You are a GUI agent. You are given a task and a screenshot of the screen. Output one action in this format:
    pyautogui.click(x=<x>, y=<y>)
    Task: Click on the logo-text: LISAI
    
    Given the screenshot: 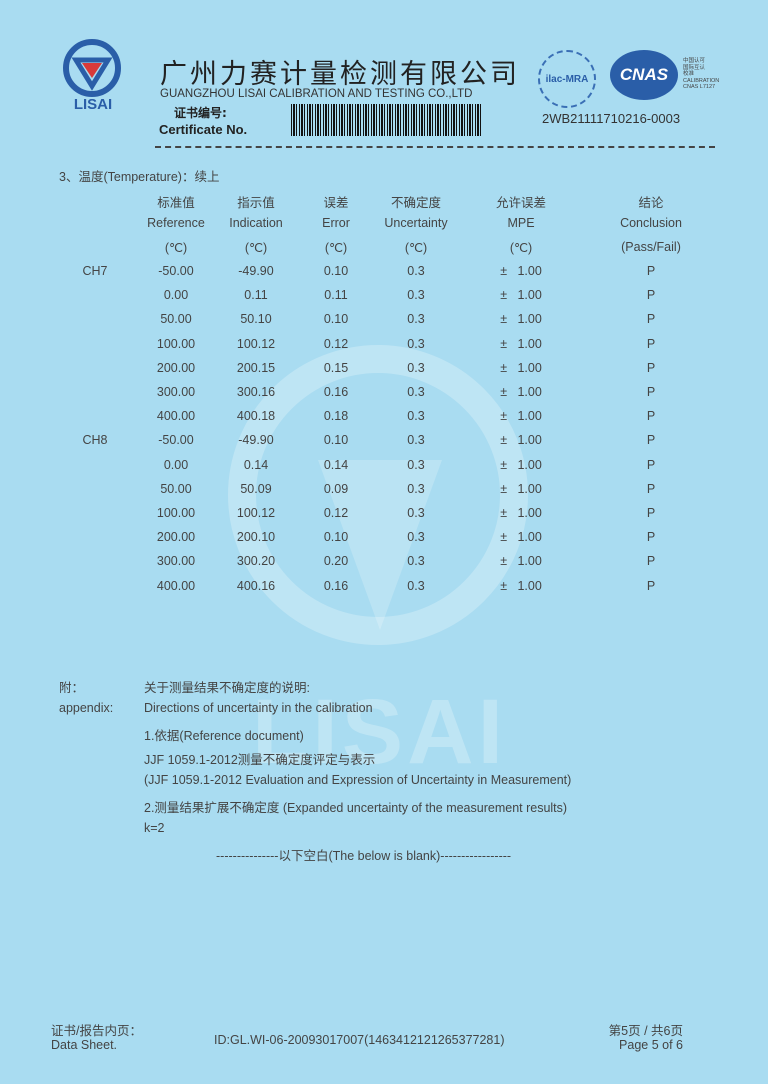 What is the action you would take?
    pyautogui.click(x=93, y=104)
    